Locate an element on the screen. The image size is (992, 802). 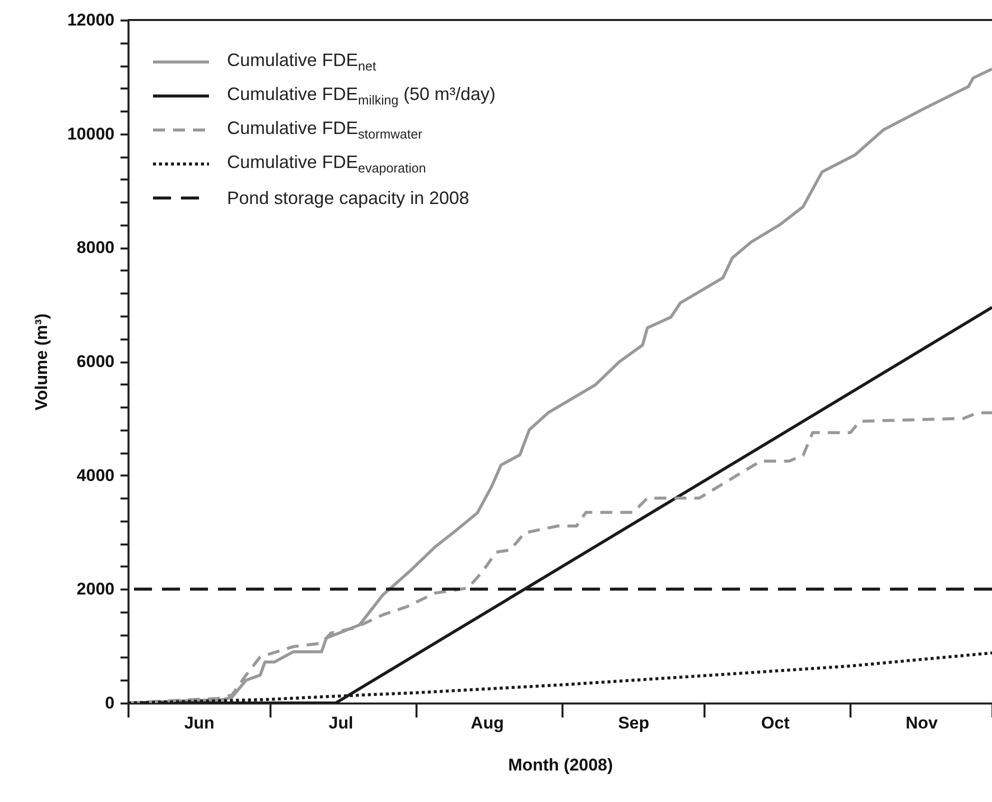
legend-label: Cumulative FDE$_{milking}$ (50 m³/day) is located at coordinates (361, 96).